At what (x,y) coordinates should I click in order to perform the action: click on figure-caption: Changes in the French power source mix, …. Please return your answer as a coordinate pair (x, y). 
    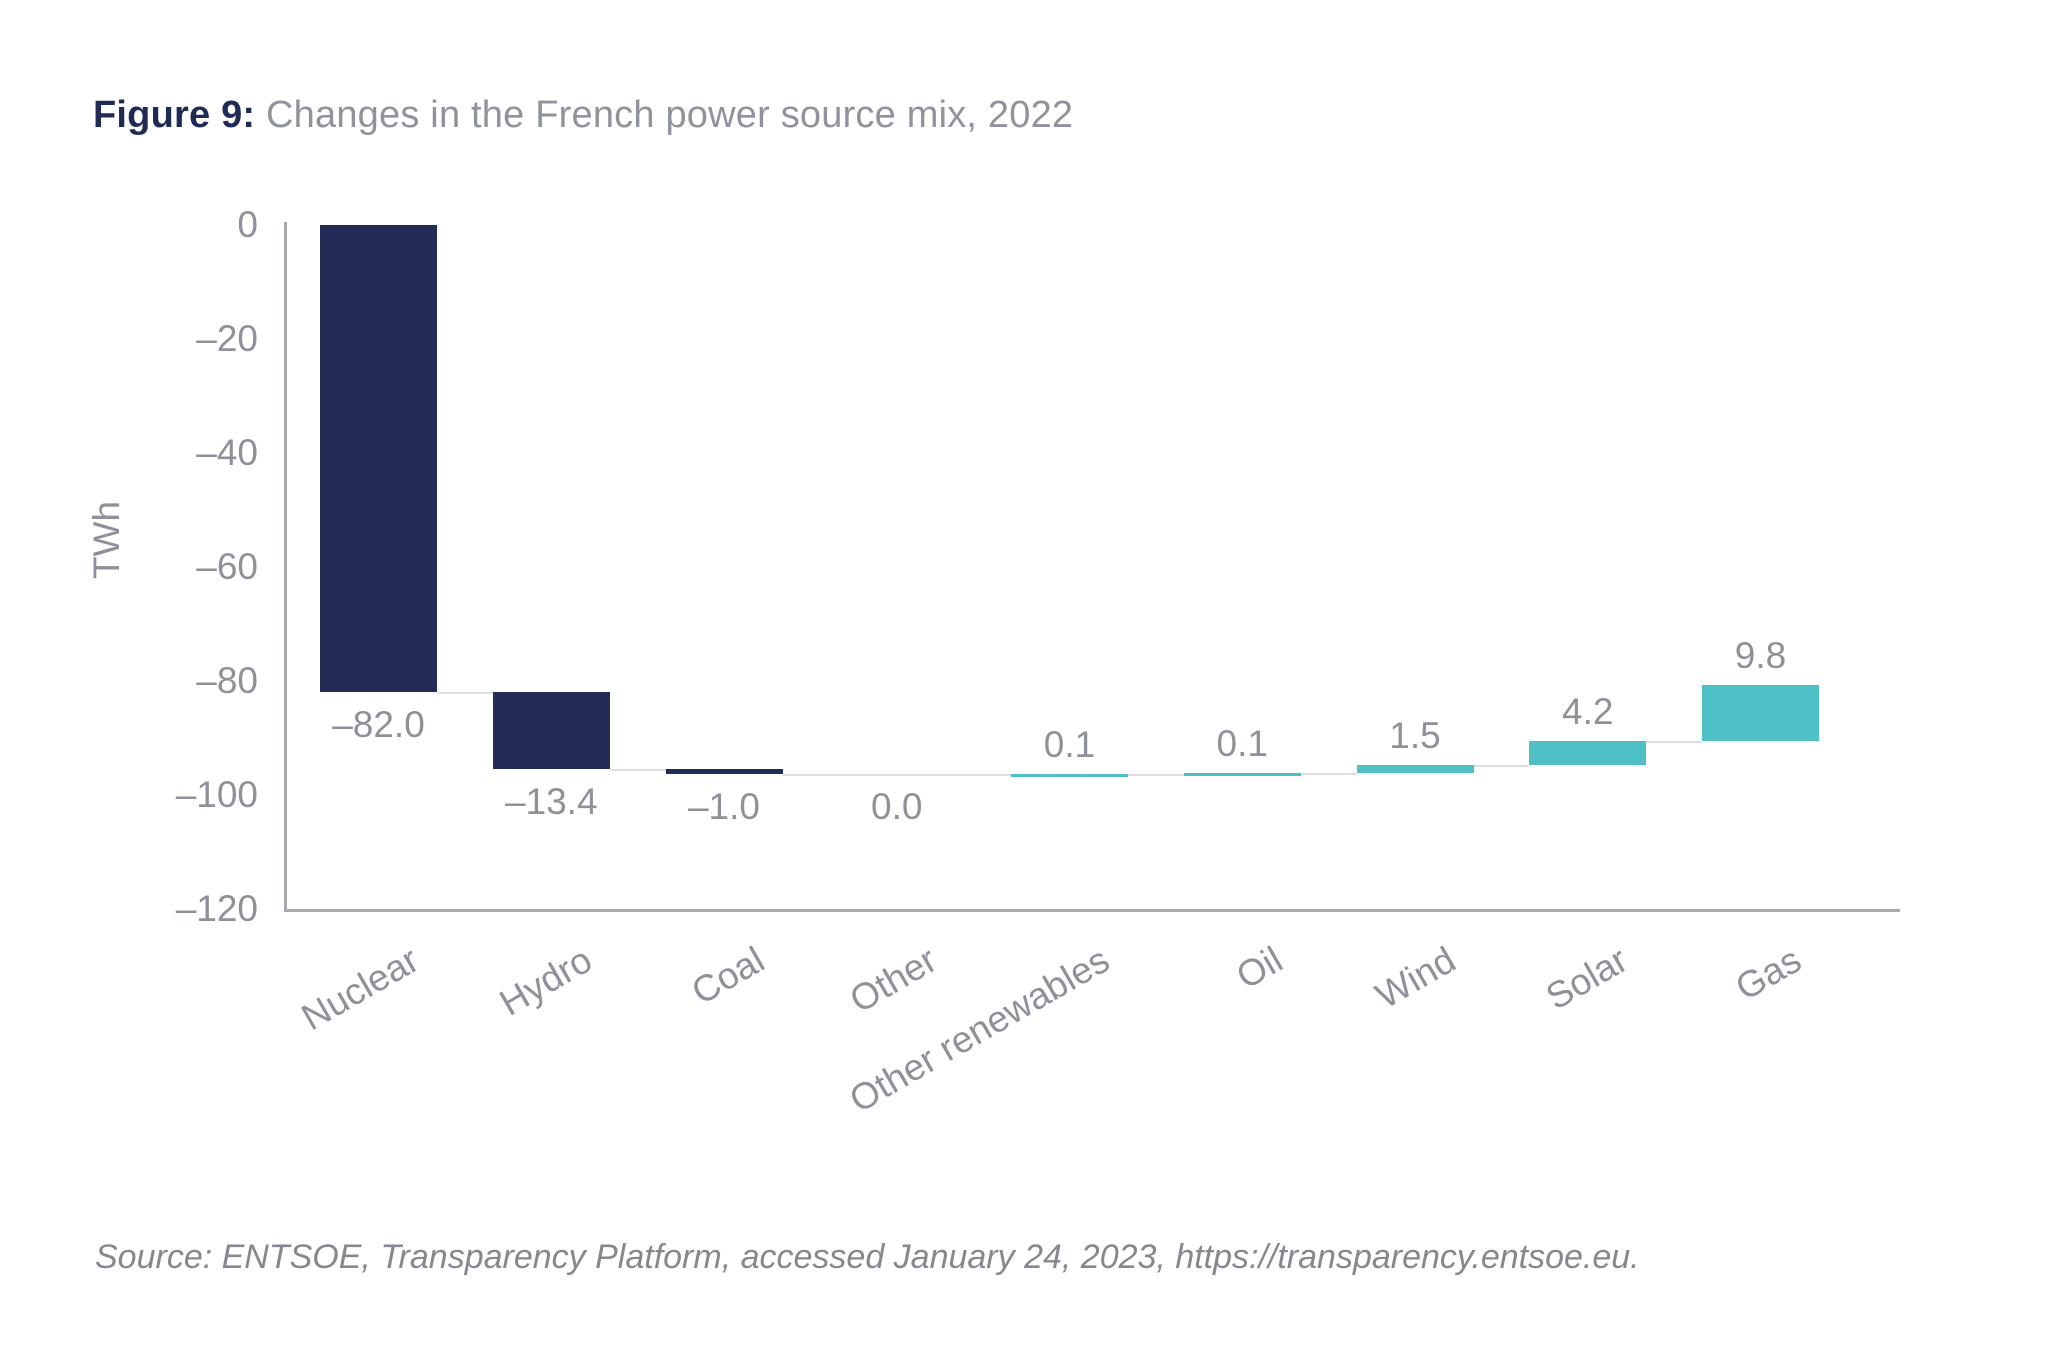
    Looking at the image, I should click on (670, 115).